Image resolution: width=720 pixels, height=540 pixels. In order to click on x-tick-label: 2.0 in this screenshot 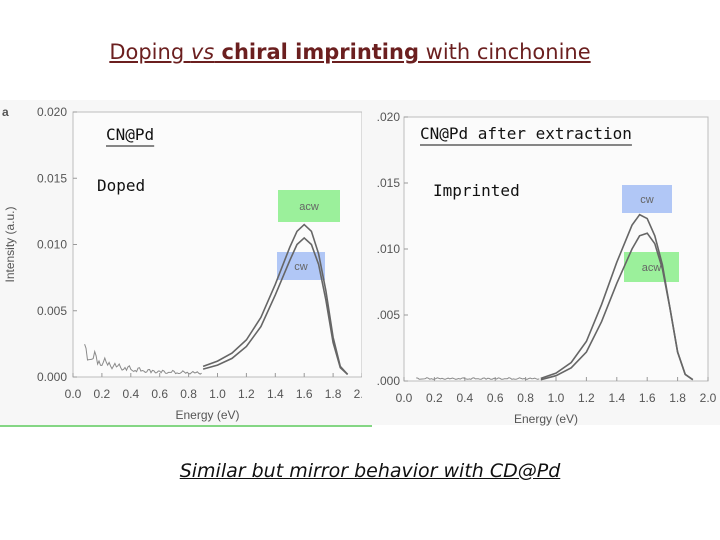, I will do `click(708, 398)`.